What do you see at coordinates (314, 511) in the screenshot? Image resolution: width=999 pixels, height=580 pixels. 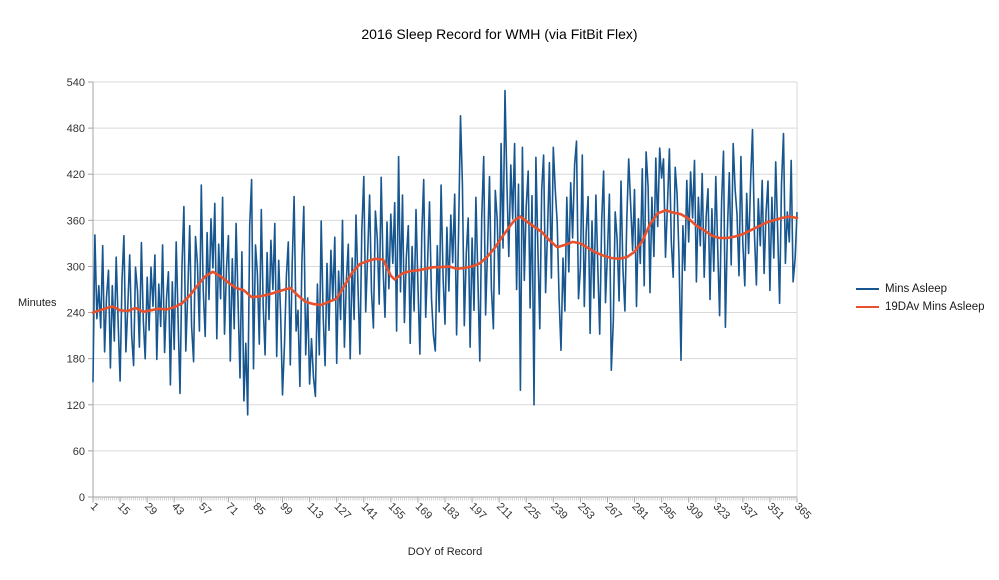 I see `x-tick-label-113: 113` at bounding box center [314, 511].